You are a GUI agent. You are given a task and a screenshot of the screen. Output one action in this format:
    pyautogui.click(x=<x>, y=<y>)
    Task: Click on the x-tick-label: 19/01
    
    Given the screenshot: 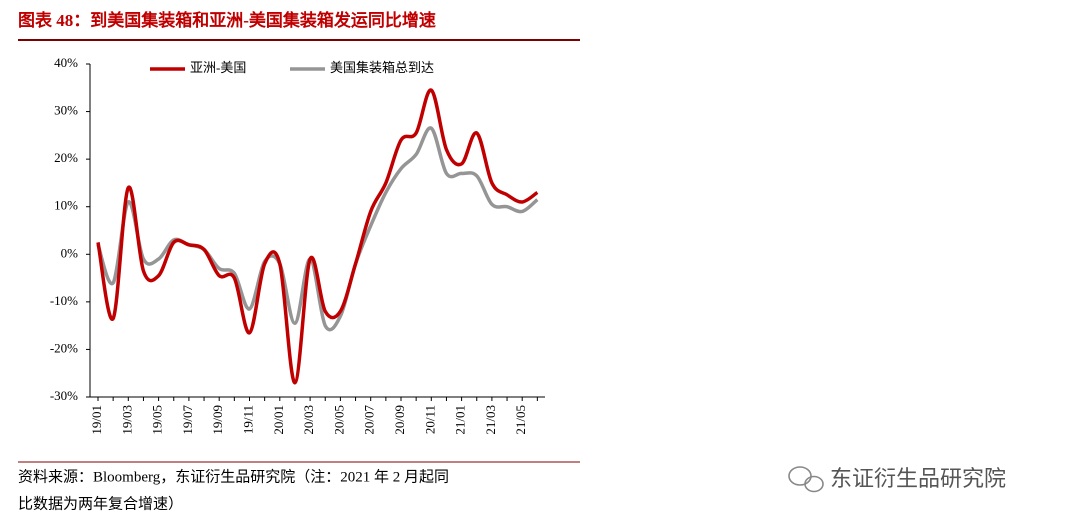 What is the action you would take?
    pyautogui.click(x=96, y=420)
    